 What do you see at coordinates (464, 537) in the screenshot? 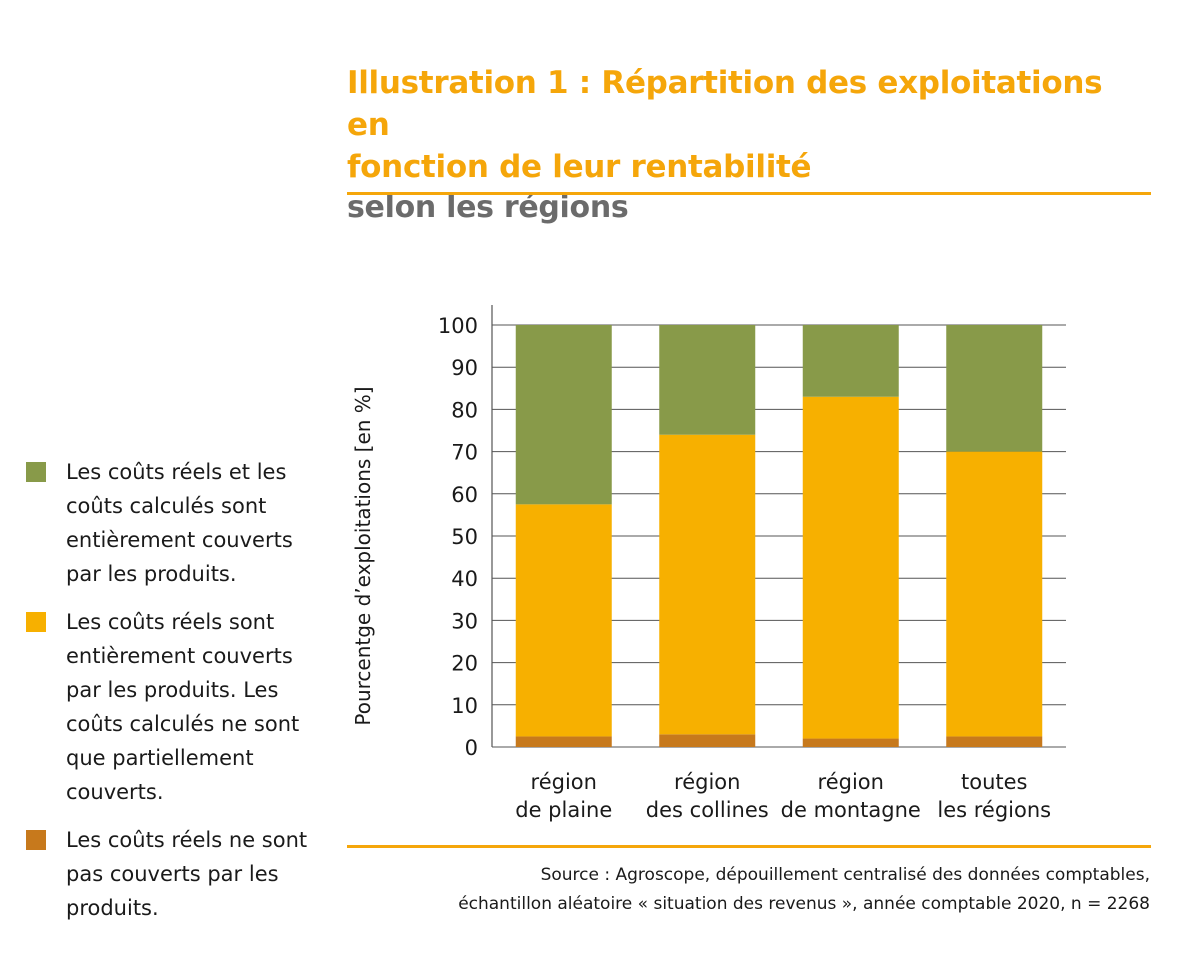
I see `y-tick-label: 50` at bounding box center [464, 537].